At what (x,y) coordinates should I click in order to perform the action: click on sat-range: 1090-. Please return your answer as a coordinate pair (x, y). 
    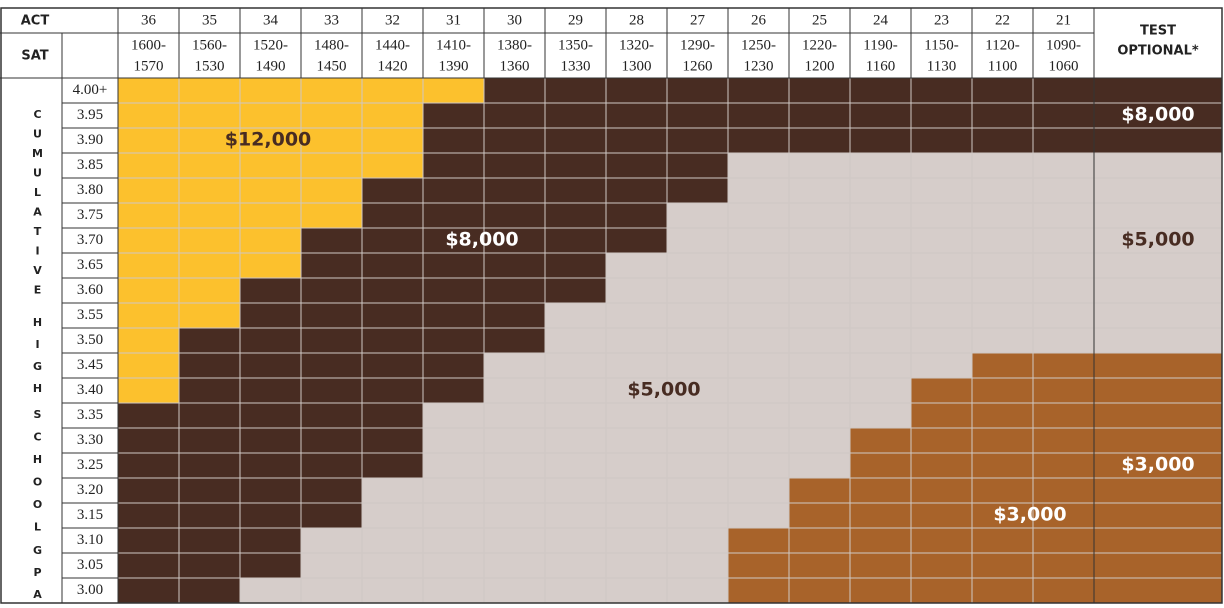
    Looking at the image, I should click on (1063, 45).